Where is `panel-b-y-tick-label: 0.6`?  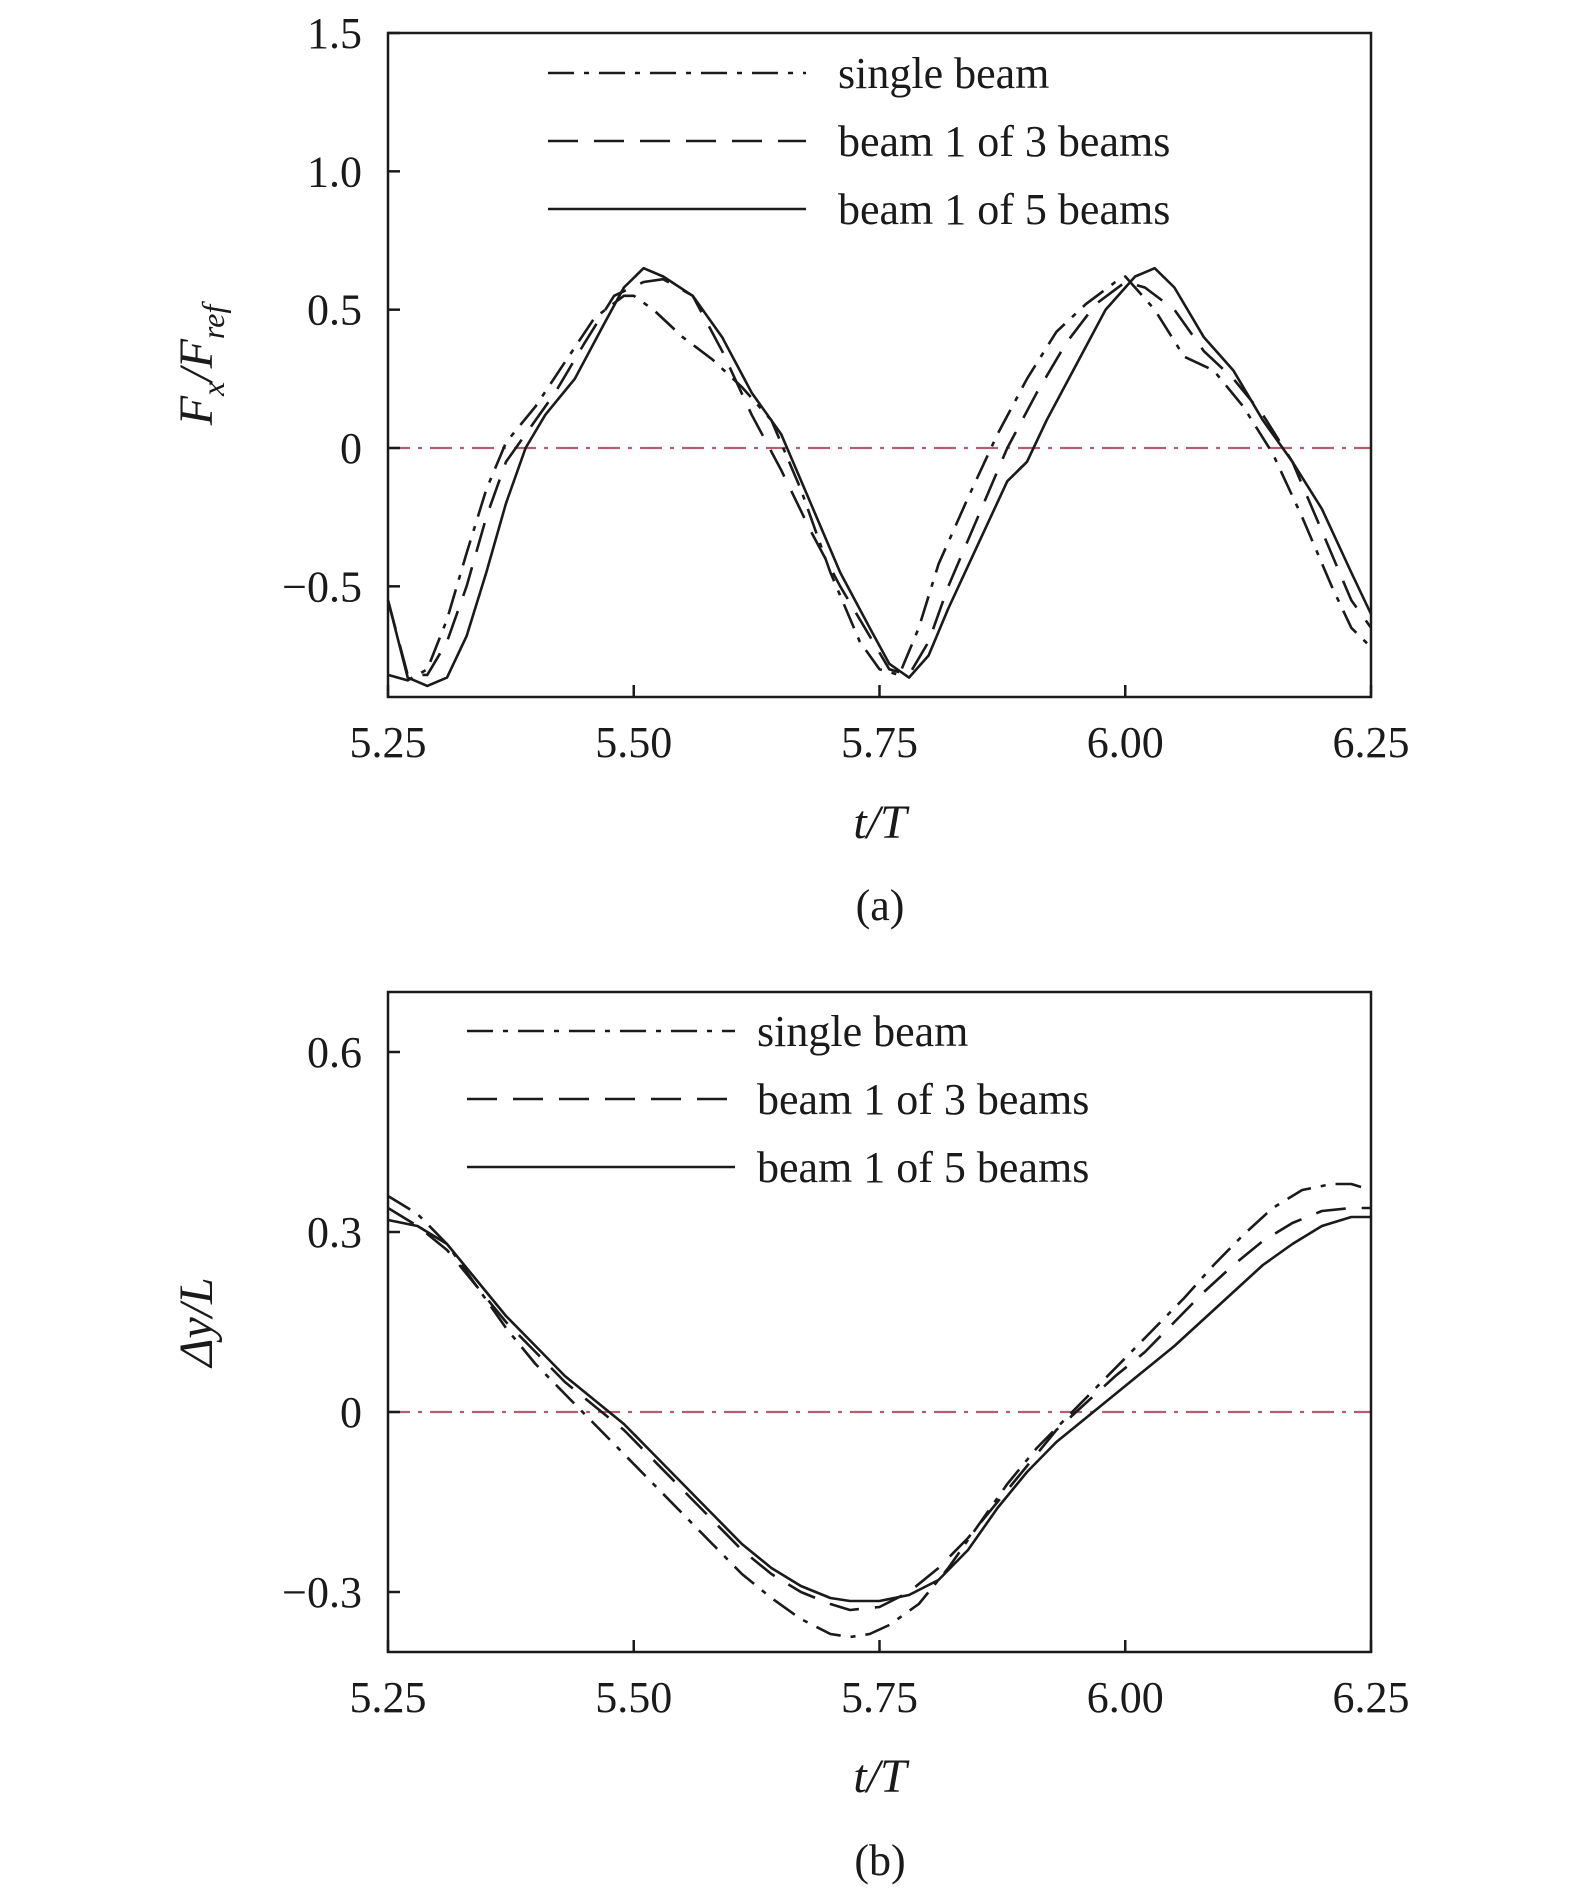
panel-b-y-tick-label: 0.6 is located at coordinates (334, 1052).